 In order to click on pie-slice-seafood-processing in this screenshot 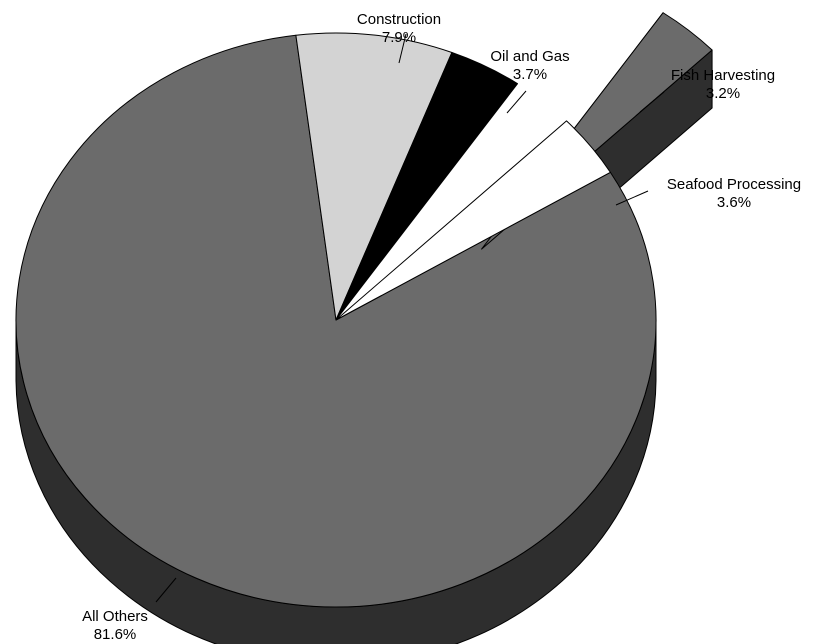, I will do `click(473, 220)`.